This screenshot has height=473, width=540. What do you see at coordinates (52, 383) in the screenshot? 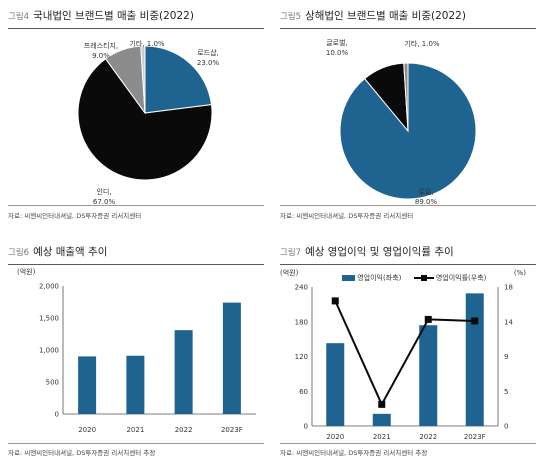
I see `y-tick-label: 500` at bounding box center [52, 383].